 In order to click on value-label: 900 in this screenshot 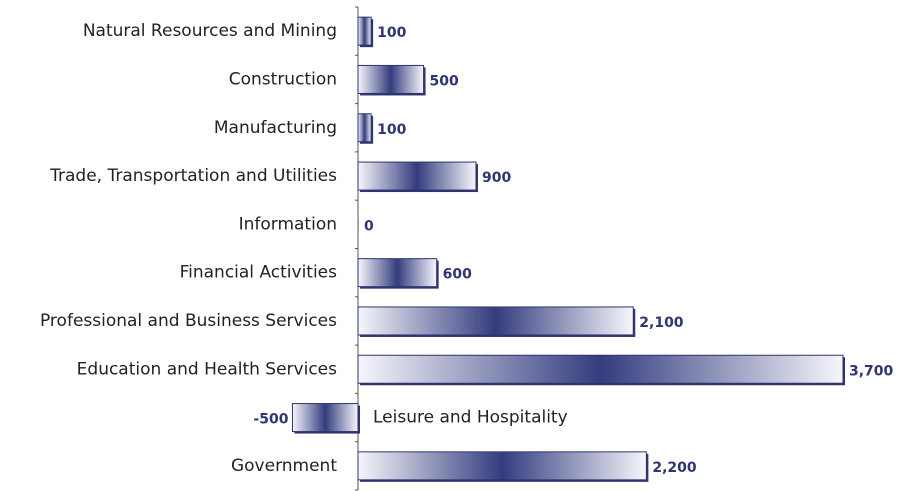, I will do `click(496, 178)`.